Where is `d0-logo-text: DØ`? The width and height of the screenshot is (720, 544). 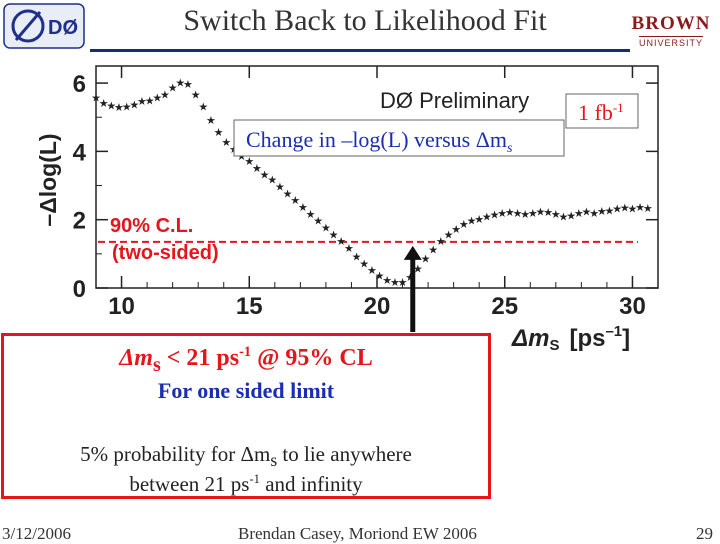 d0-logo-text: DØ is located at coordinates (63, 28).